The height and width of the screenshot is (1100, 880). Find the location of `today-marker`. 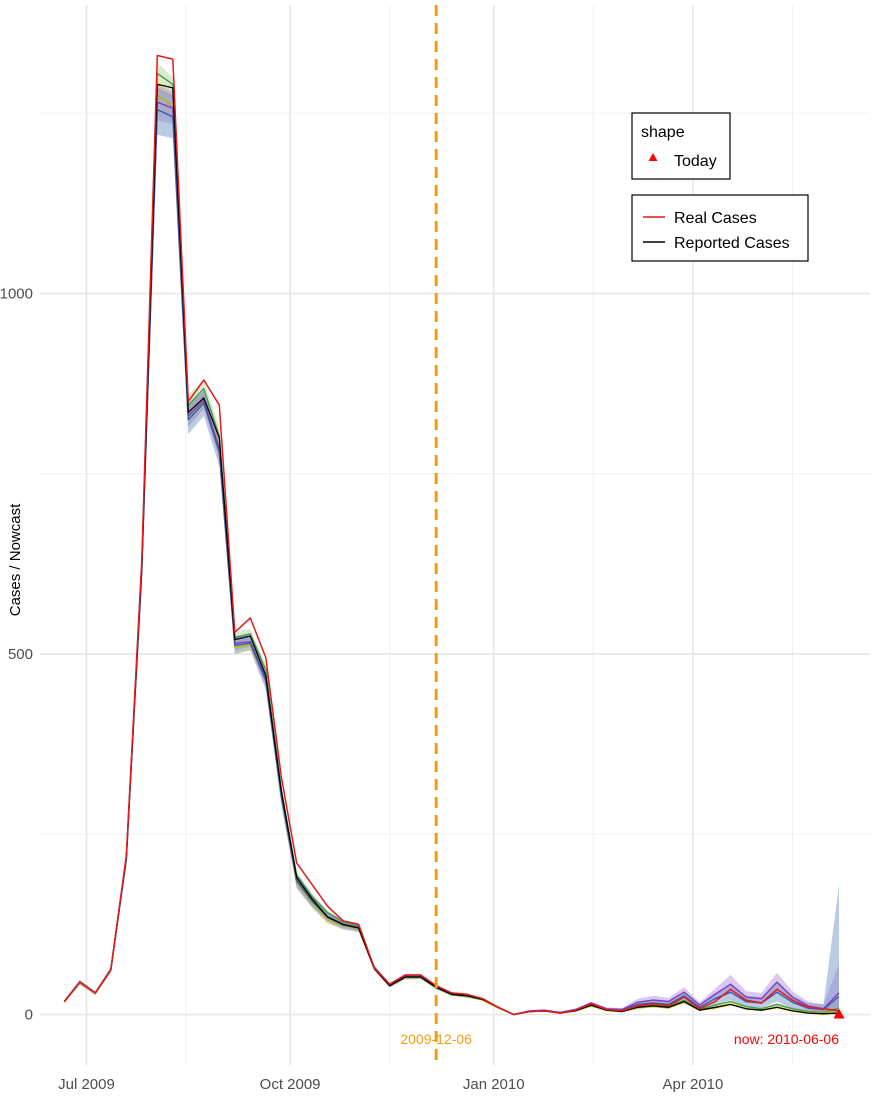

today-marker is located at coordinates (839, 1013).